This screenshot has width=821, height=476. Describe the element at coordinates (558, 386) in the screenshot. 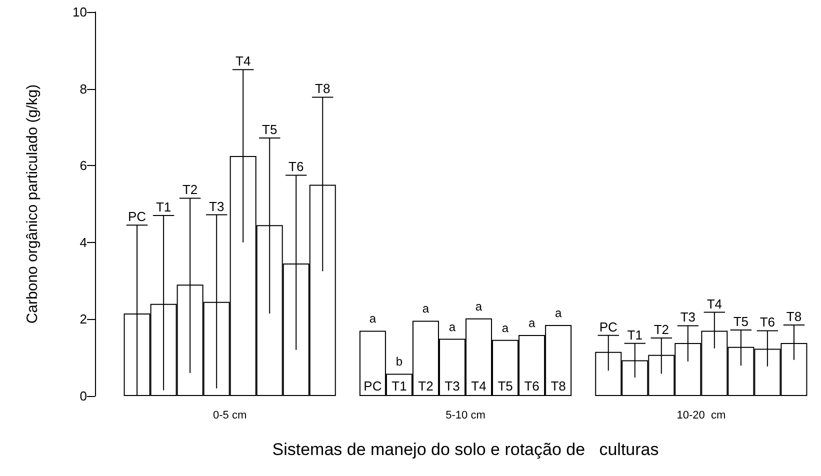

I see `series-label: T8` at that location.